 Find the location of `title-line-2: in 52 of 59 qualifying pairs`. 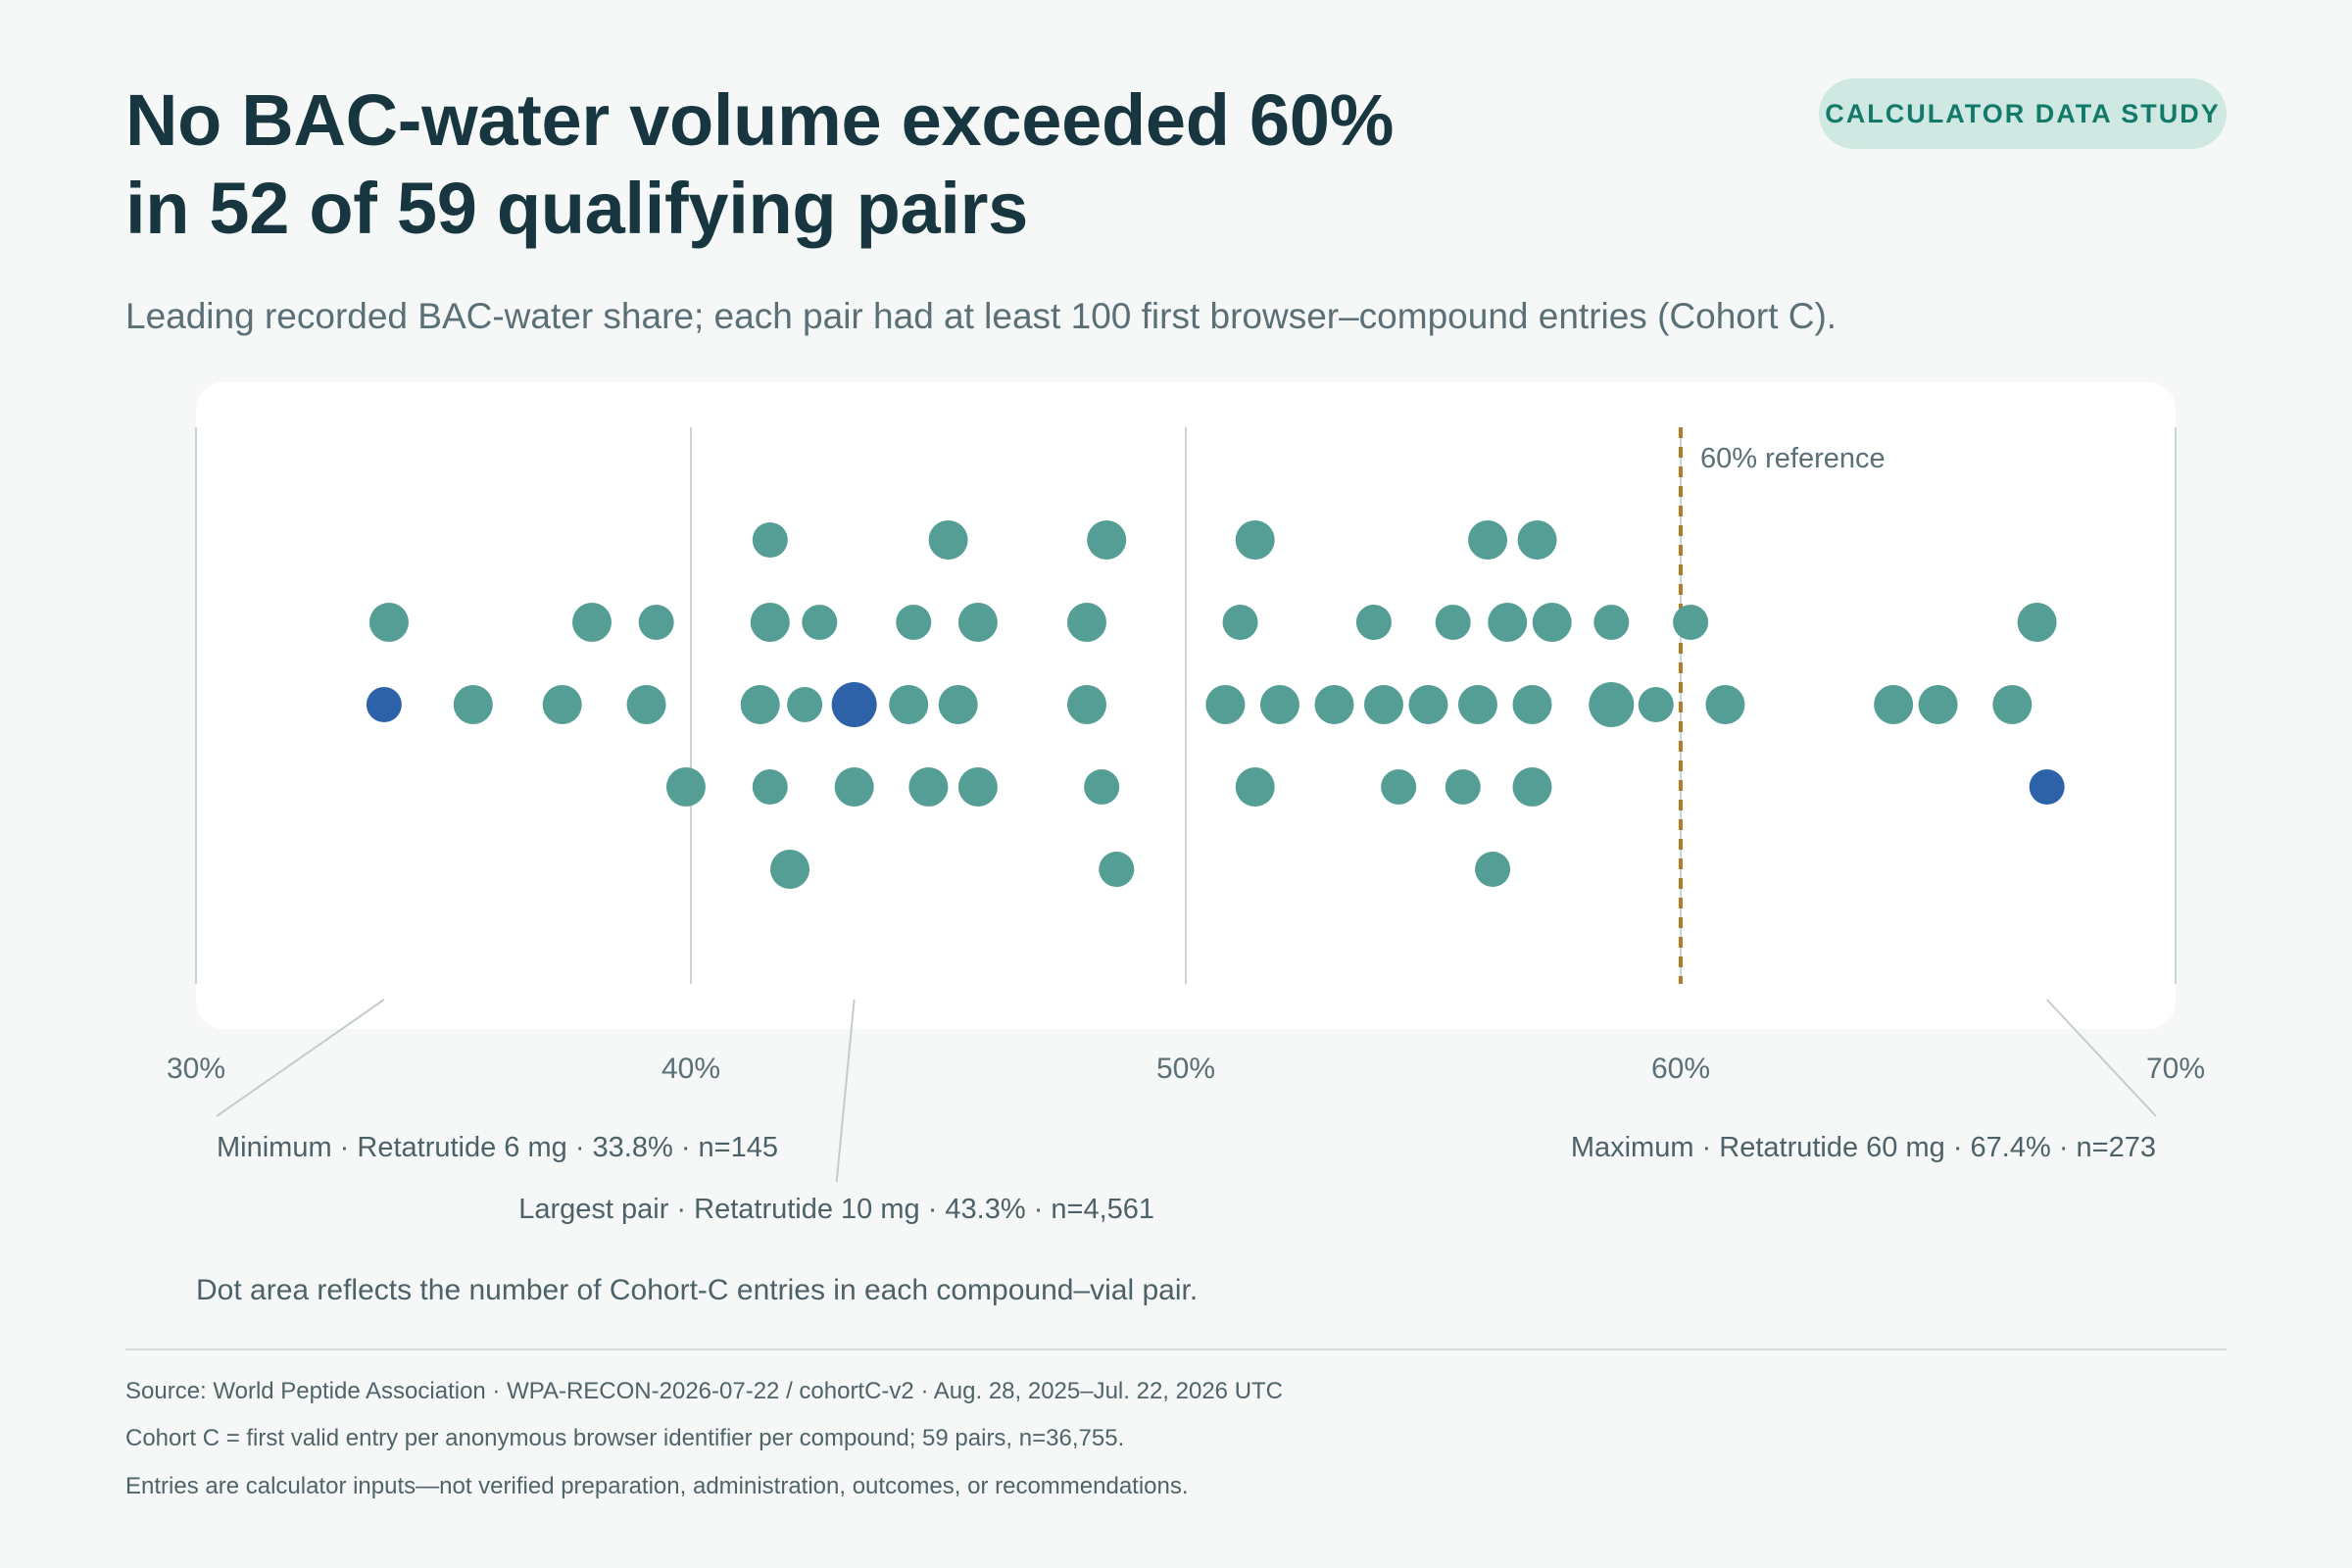

title-line-2: in 52 of 59 qualifying pairs is located at coordinates (576, 208).